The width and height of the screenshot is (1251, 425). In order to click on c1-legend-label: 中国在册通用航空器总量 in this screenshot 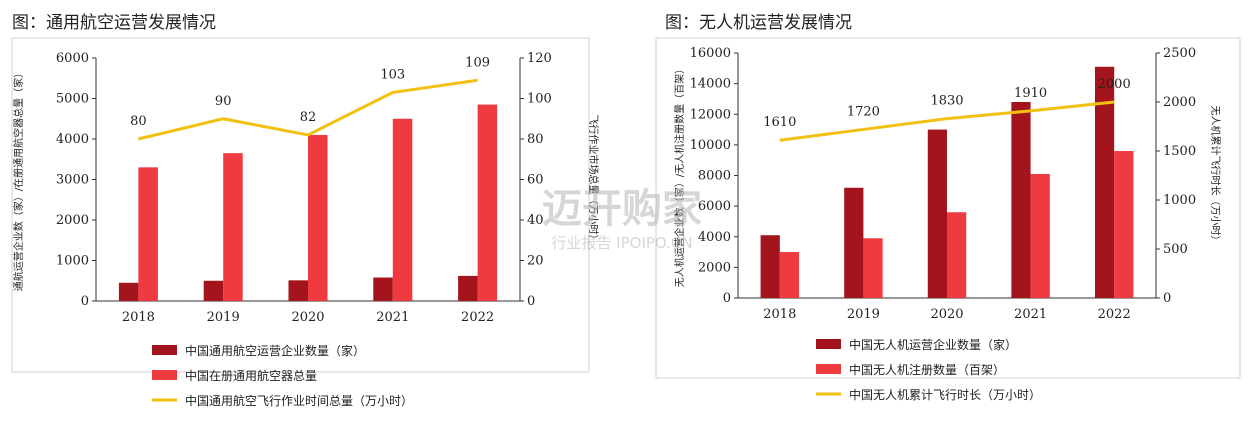, I will do `click(251, 375)`.